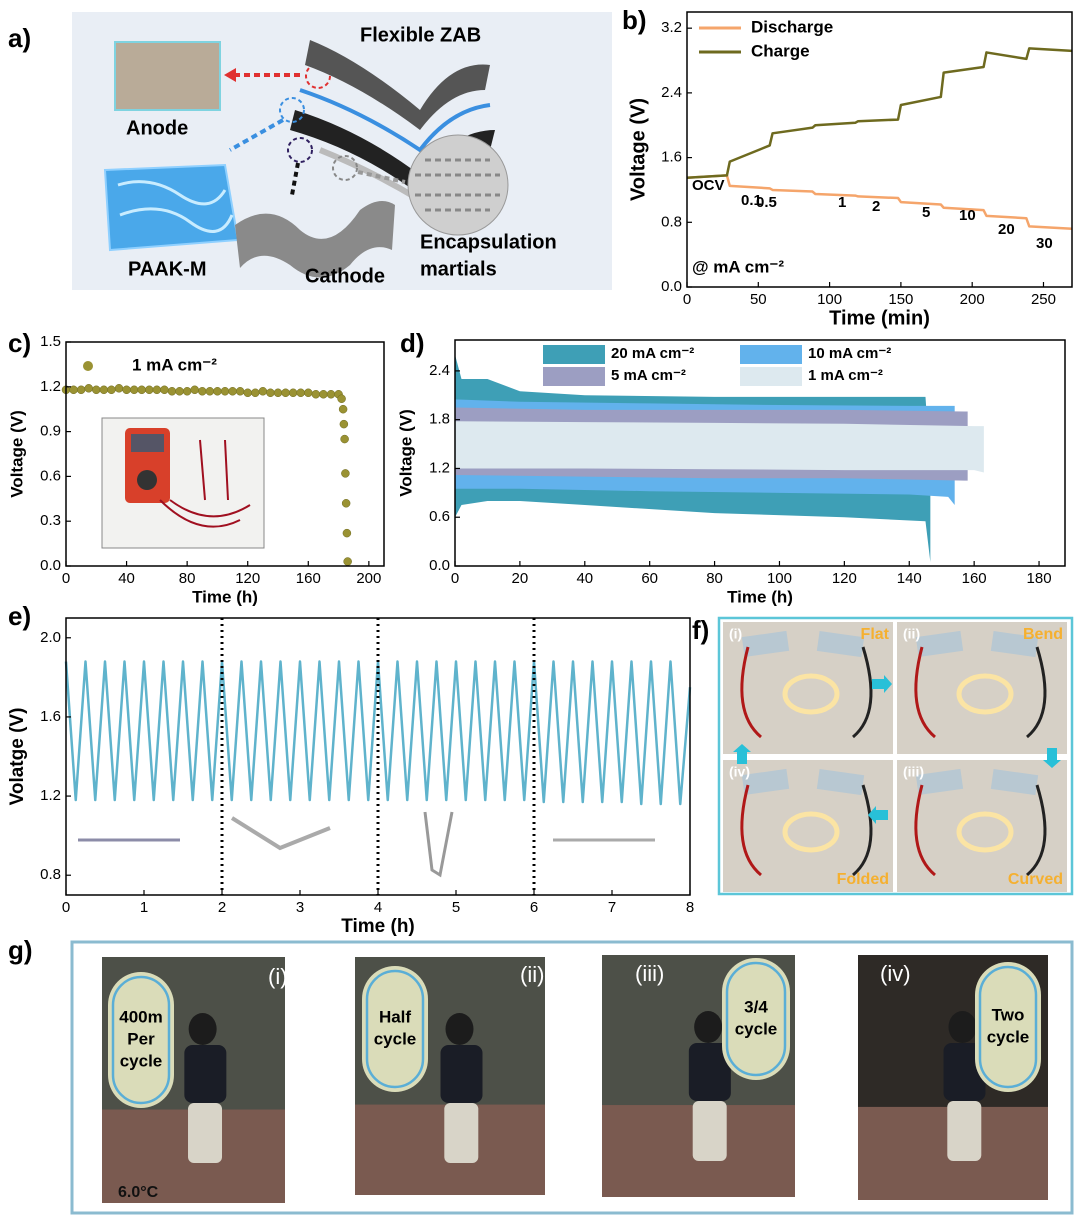  I want to click on legend-label: 5 mA cm⁻², so click(648, 375).